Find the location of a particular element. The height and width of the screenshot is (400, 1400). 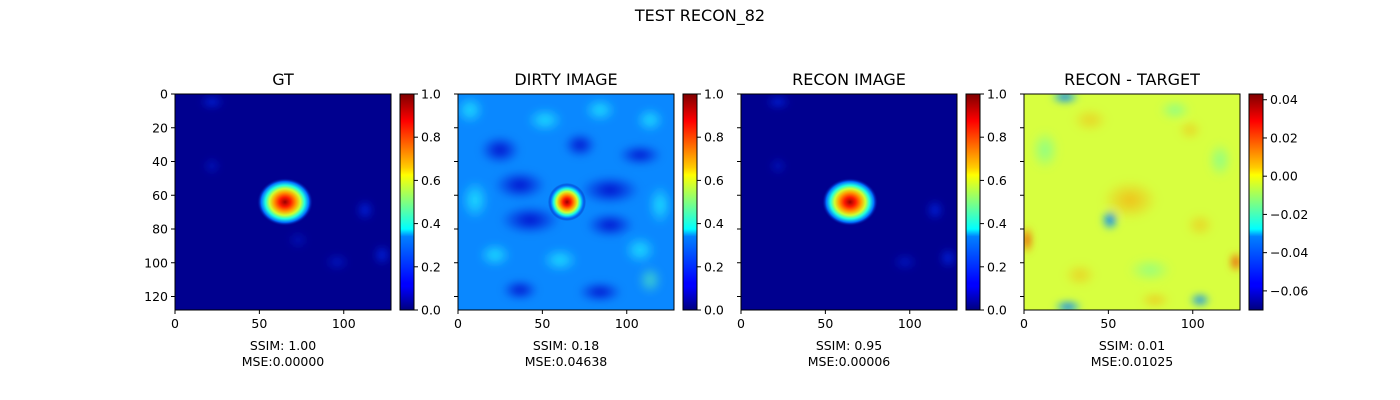

heatmap-diff is located at coordinates (1132, 202).